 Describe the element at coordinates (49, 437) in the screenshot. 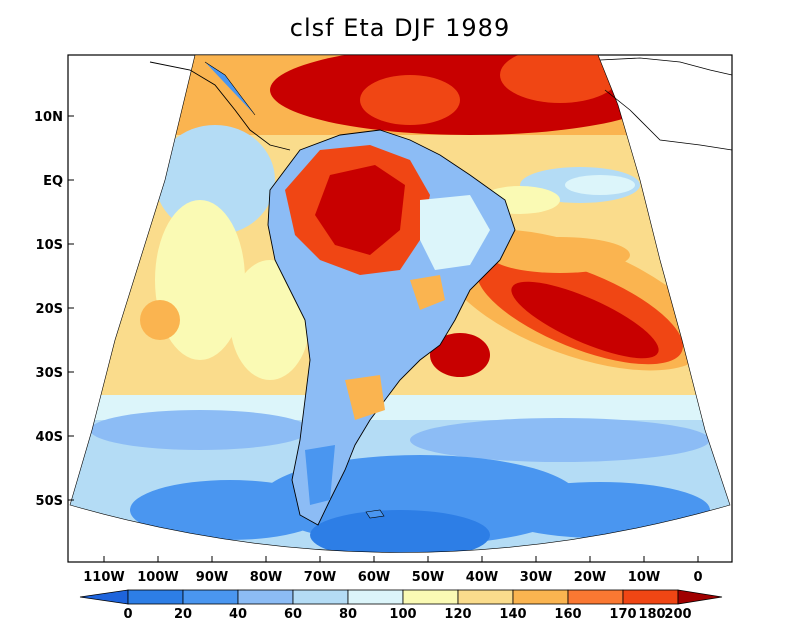

I see `lat-label: 40S` at that location.